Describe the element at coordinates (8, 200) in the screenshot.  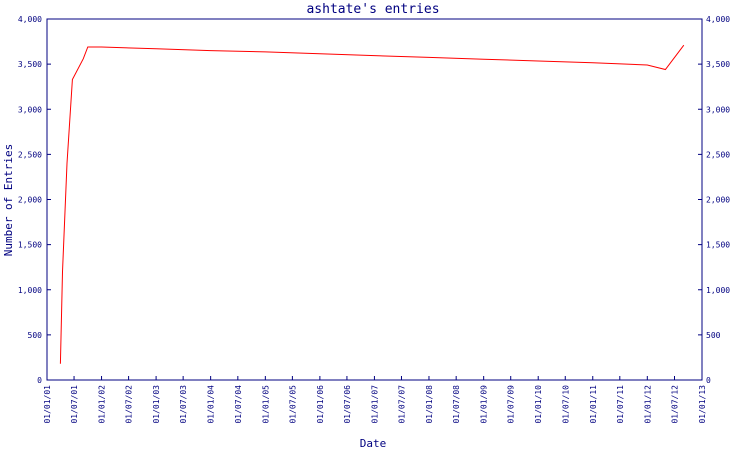
I see `y-axis-label: Number of Entries` at that location.